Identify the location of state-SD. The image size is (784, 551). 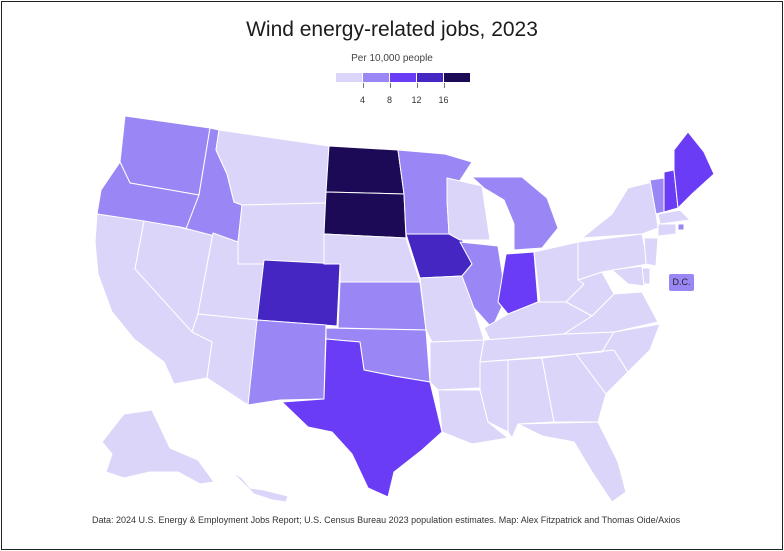
(365, 215).